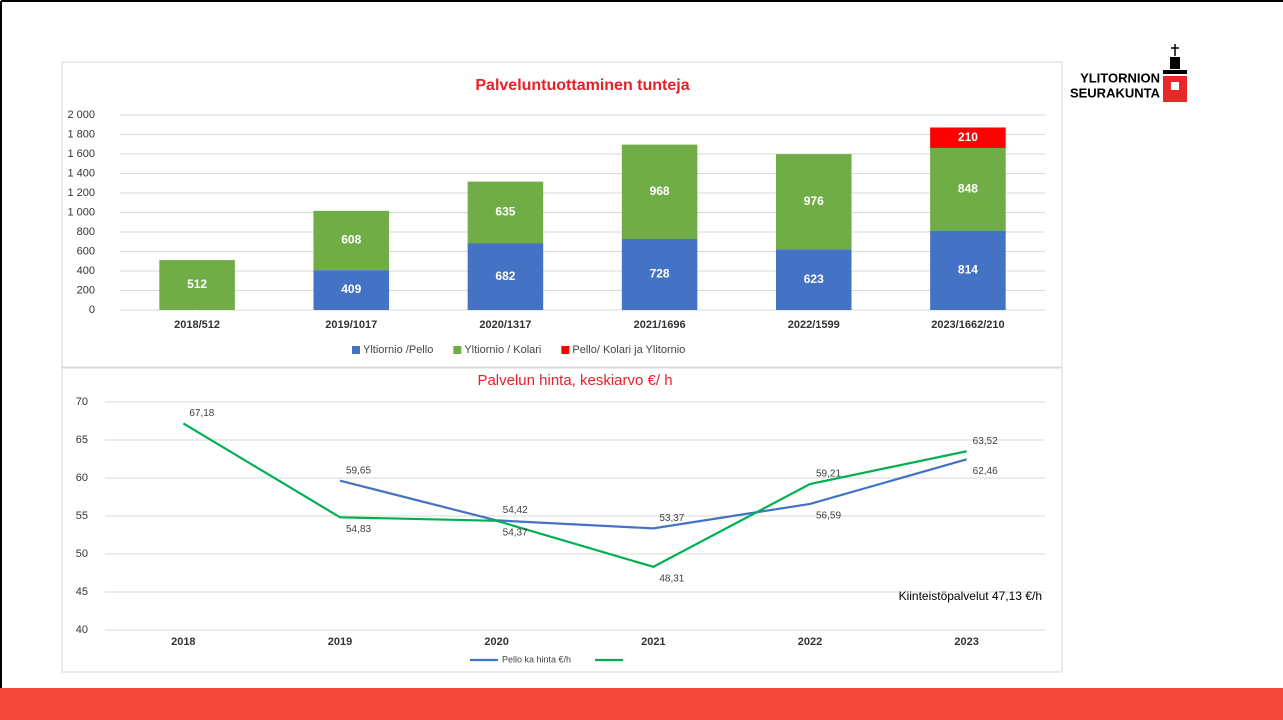  Describe the element at coordinates (828, 474) in the screenshot. I see `data-label: 59,21` at that location.